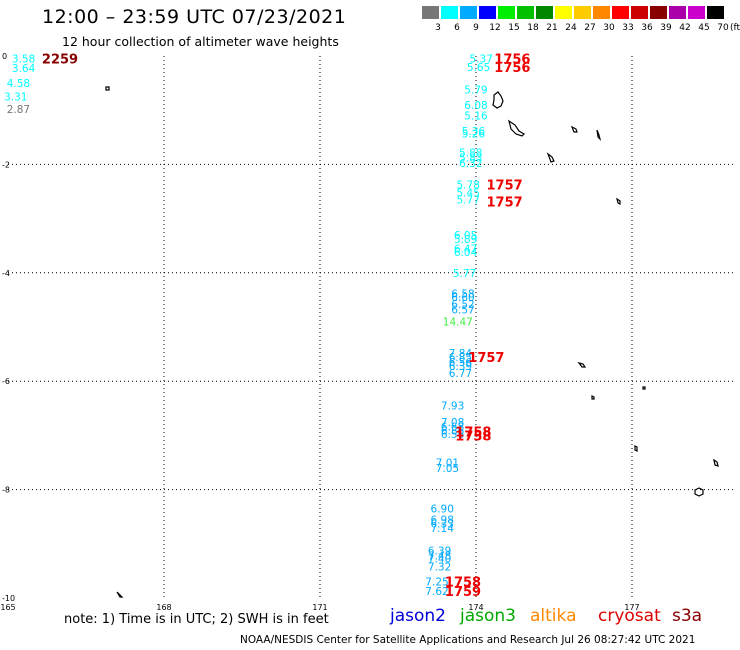 Image resolution: width=740 pixels, height=650 pixels. I want to click on satellite-name-cryosat: cryosat, so click(629, 616).